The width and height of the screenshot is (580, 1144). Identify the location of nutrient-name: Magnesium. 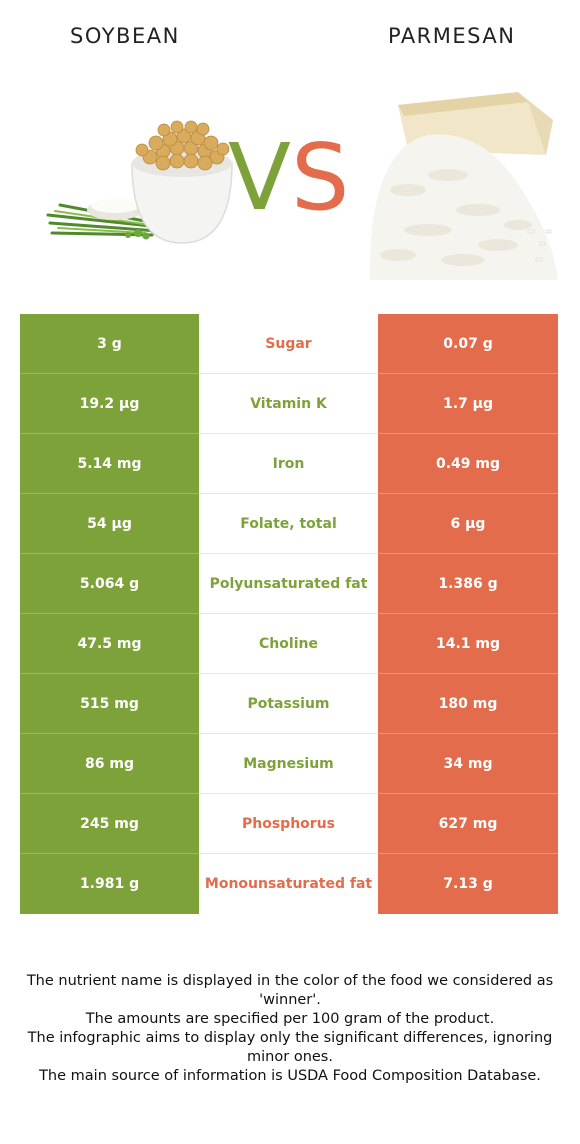
(288, 764).